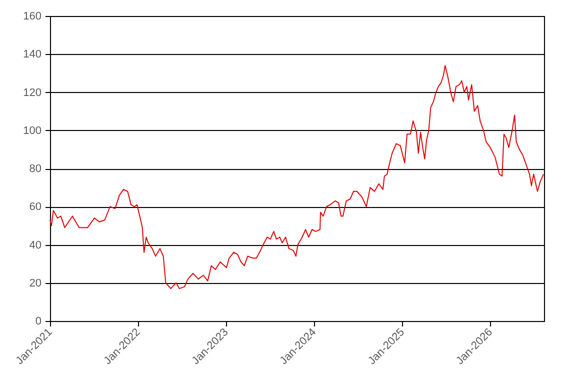  Describe the element at coordinates (32, 54) in the screenshot. I see `y-tick-label: 140` at that location.